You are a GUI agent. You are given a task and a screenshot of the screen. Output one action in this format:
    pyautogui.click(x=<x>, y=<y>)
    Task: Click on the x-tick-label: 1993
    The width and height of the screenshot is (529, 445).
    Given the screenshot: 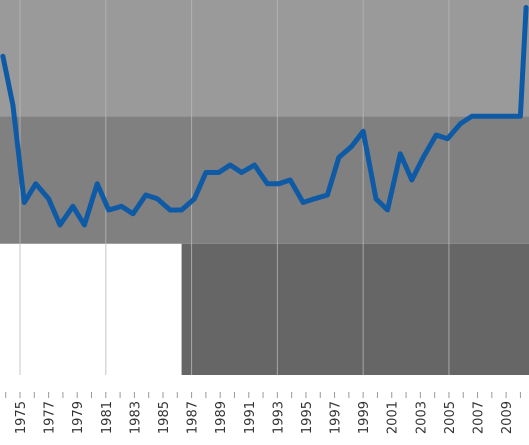 What is the action you would take?
    pyautogui.click(x=278, y=417)
    